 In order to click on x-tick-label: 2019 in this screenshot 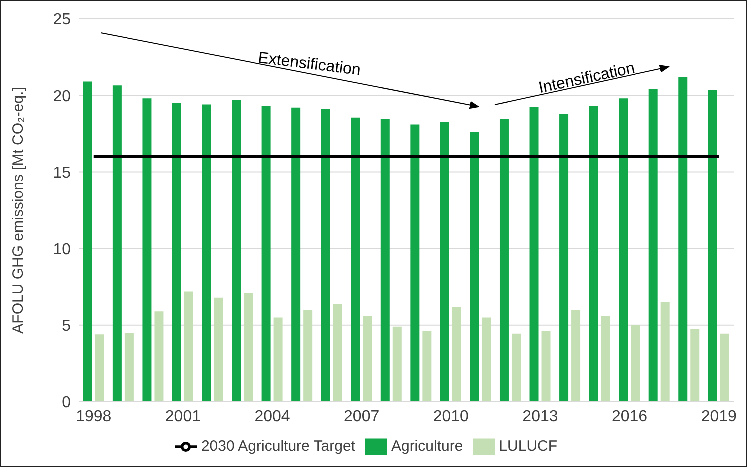, I will do `click(719, 417)`.